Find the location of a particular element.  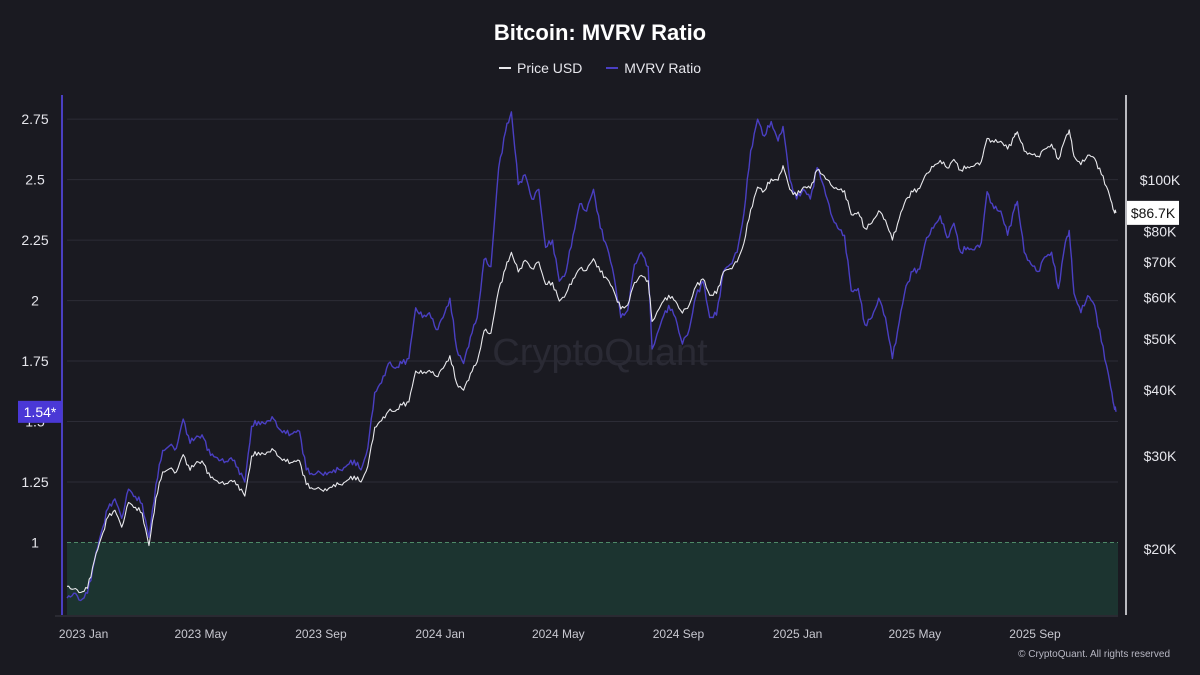

legend: Price USD MVRV Ratio is located at coordinates (600, 68).